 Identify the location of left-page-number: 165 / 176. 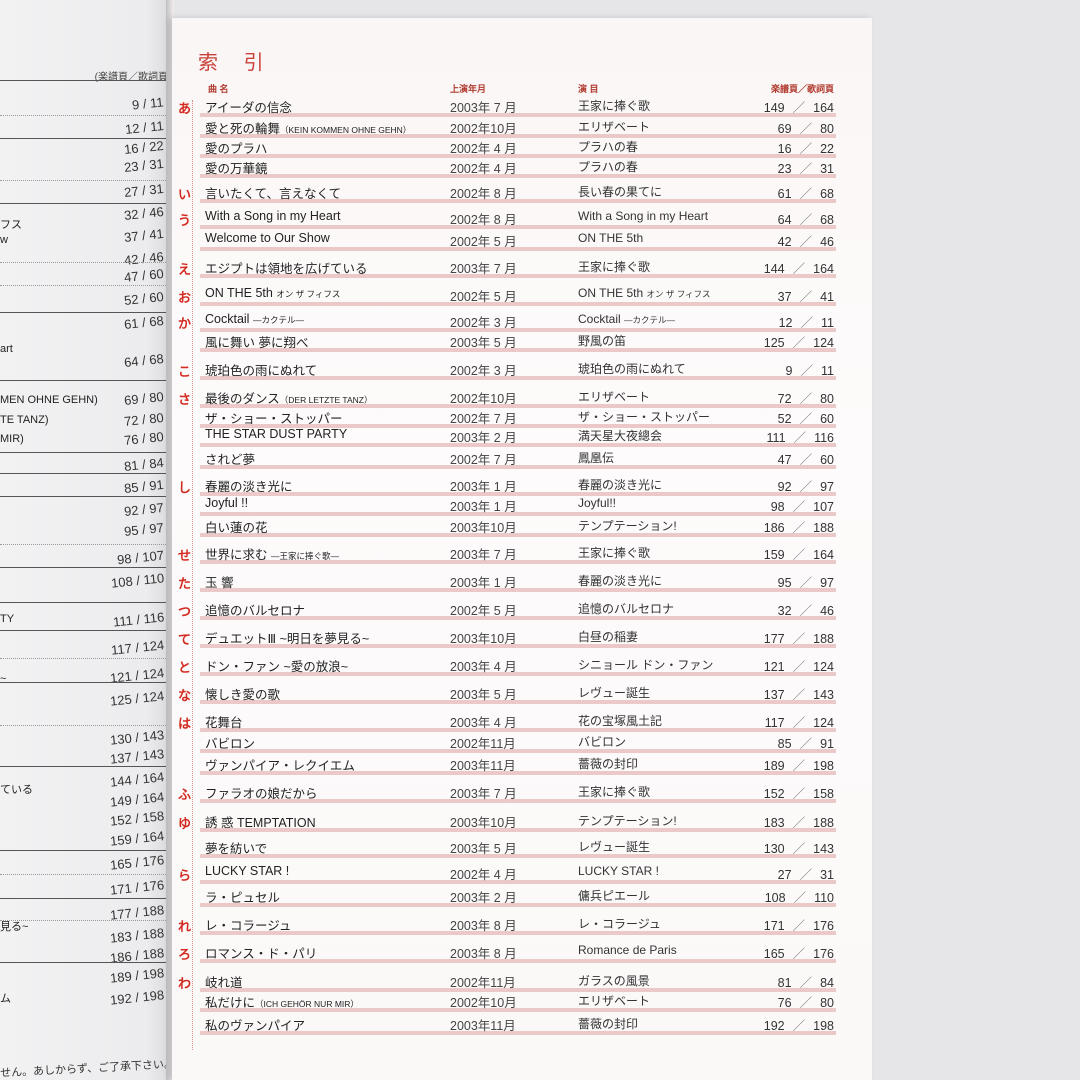
(137, 862).